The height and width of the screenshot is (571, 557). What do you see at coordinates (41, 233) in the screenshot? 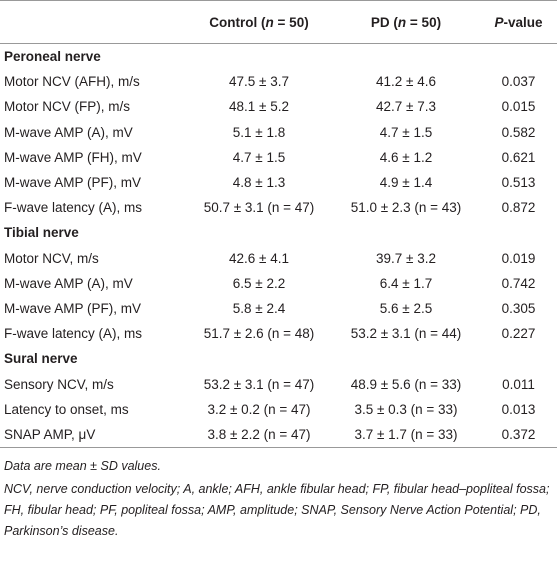
I see `section-title: Tibial nerve` at bounding box center [41, 233].